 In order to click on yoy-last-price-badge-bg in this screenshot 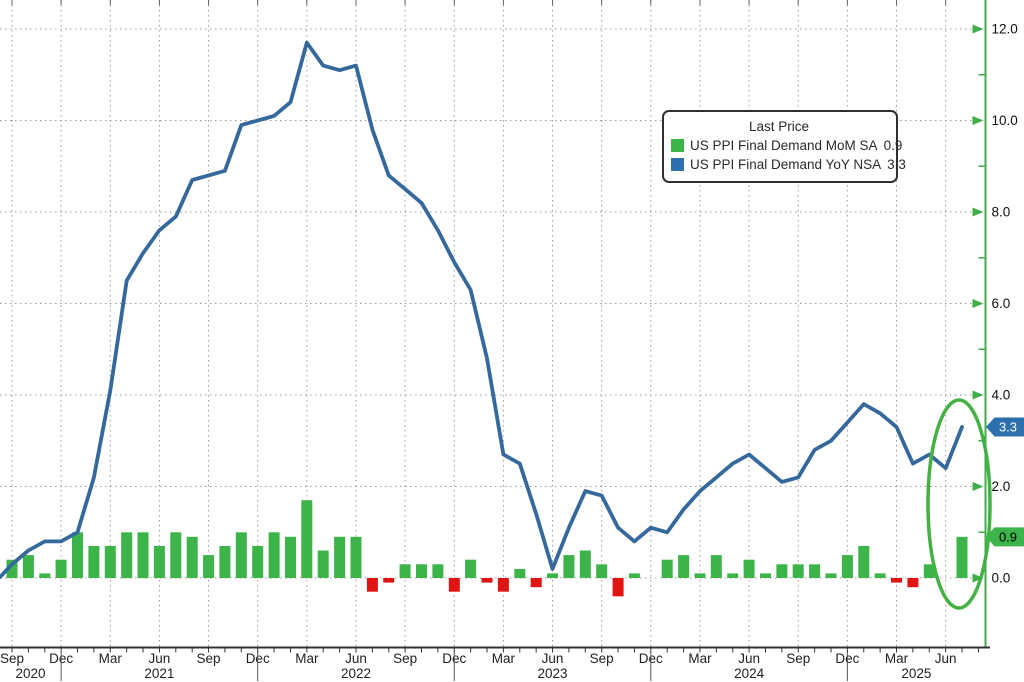, I will do `click(1005, 427)`.